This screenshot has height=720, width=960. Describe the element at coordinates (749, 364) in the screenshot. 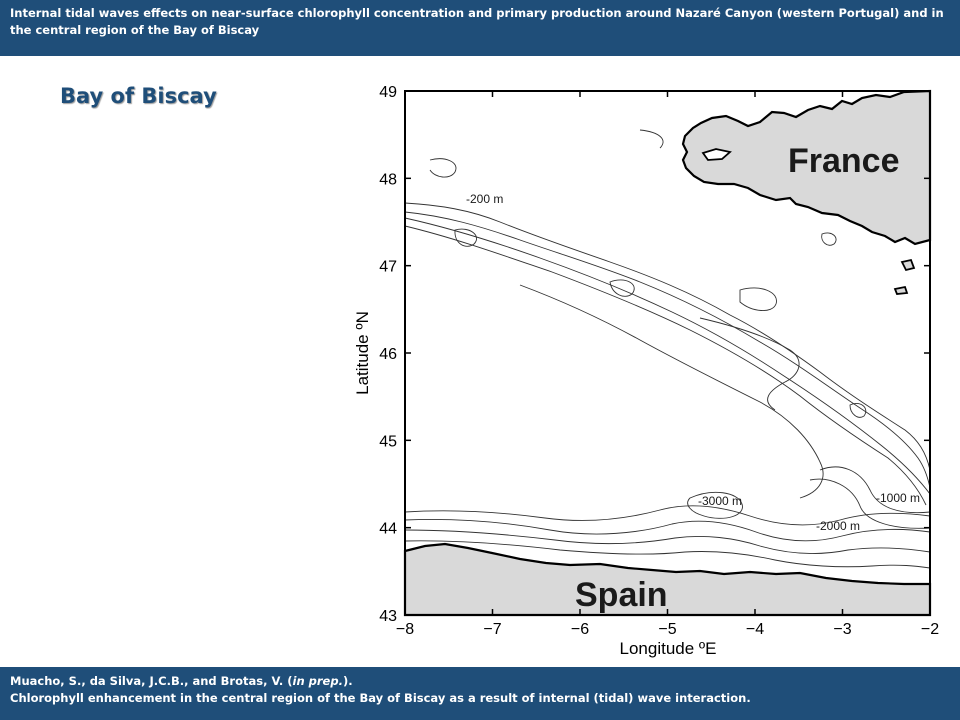

I see `contour-2000m-tongue` at that location.